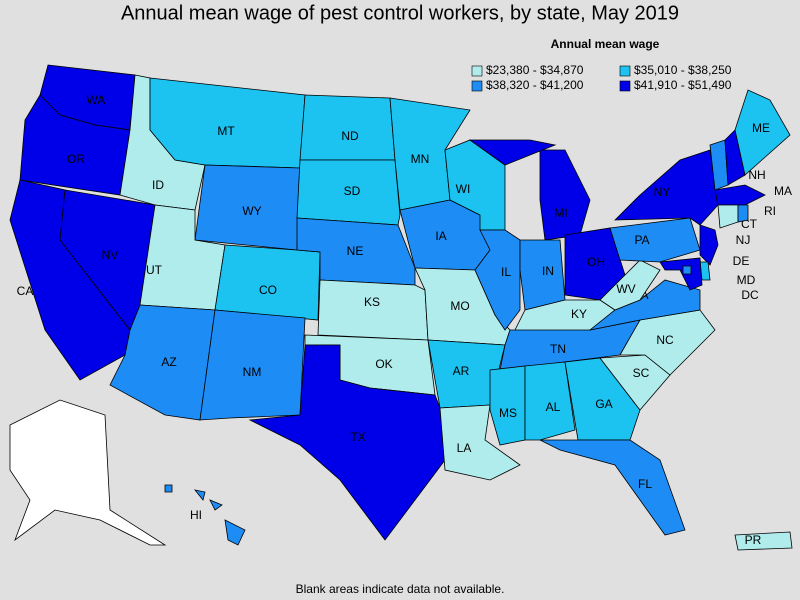 This screenshot has height=600, width=800. I want to click on state-label: AL, so click(553, 407).